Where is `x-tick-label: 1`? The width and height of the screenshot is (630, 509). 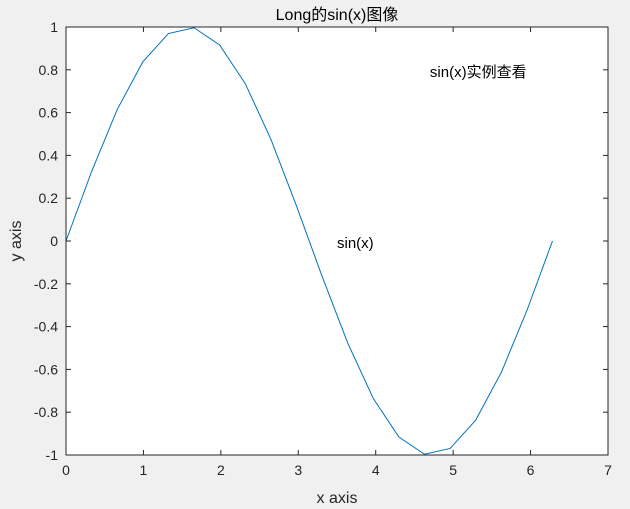 x-tick-label: 1 is located at coordinates (144, 470).